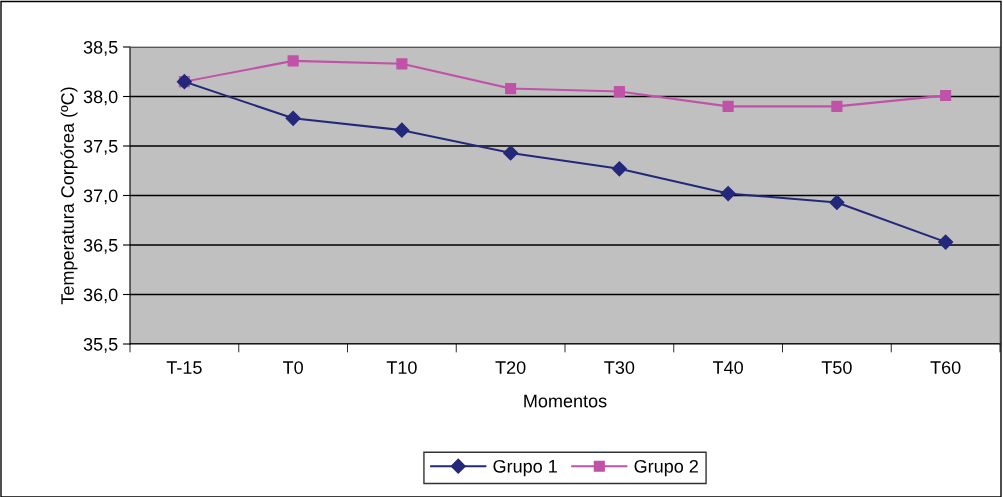 This screenshot has height=497, width=1003. I want to click on x-tick-label: T20, so click(510, 367).